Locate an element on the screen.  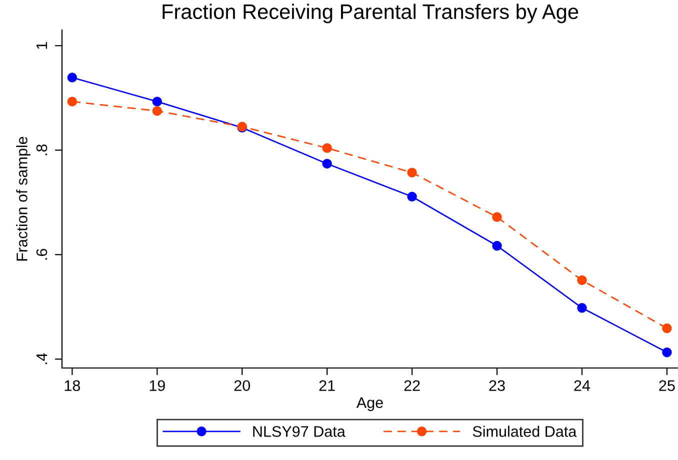
x-tick-label: 18 is located at coordinates (72, 386).